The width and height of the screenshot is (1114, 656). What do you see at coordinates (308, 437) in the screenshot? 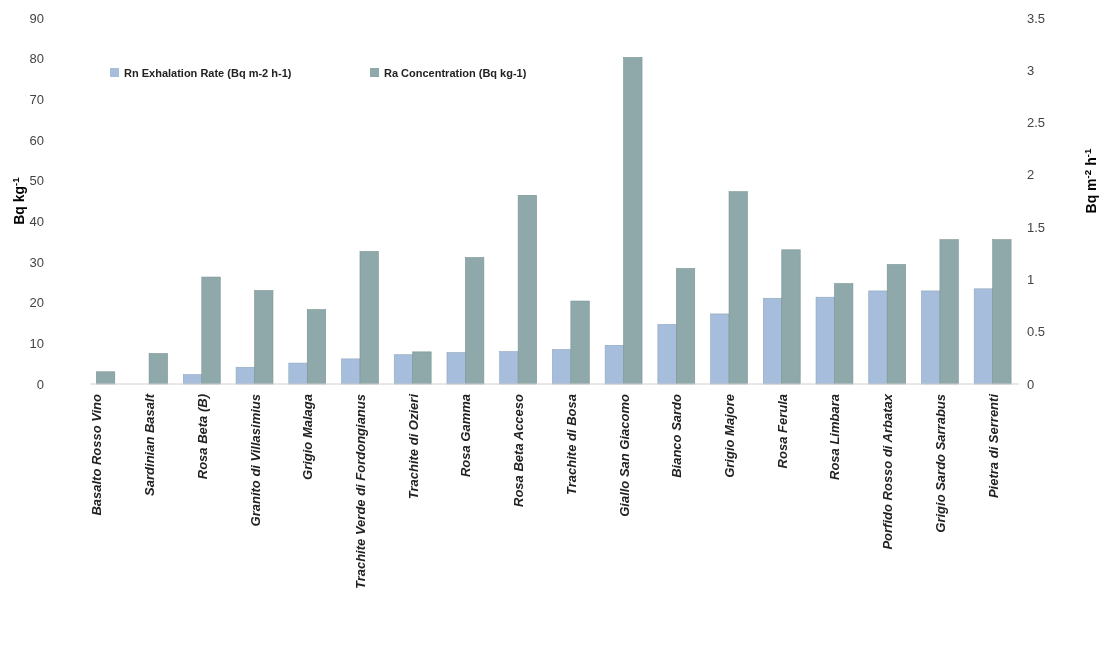
I see `x-tick-label: Grigio Malaga` at bounding box center [308, 437].